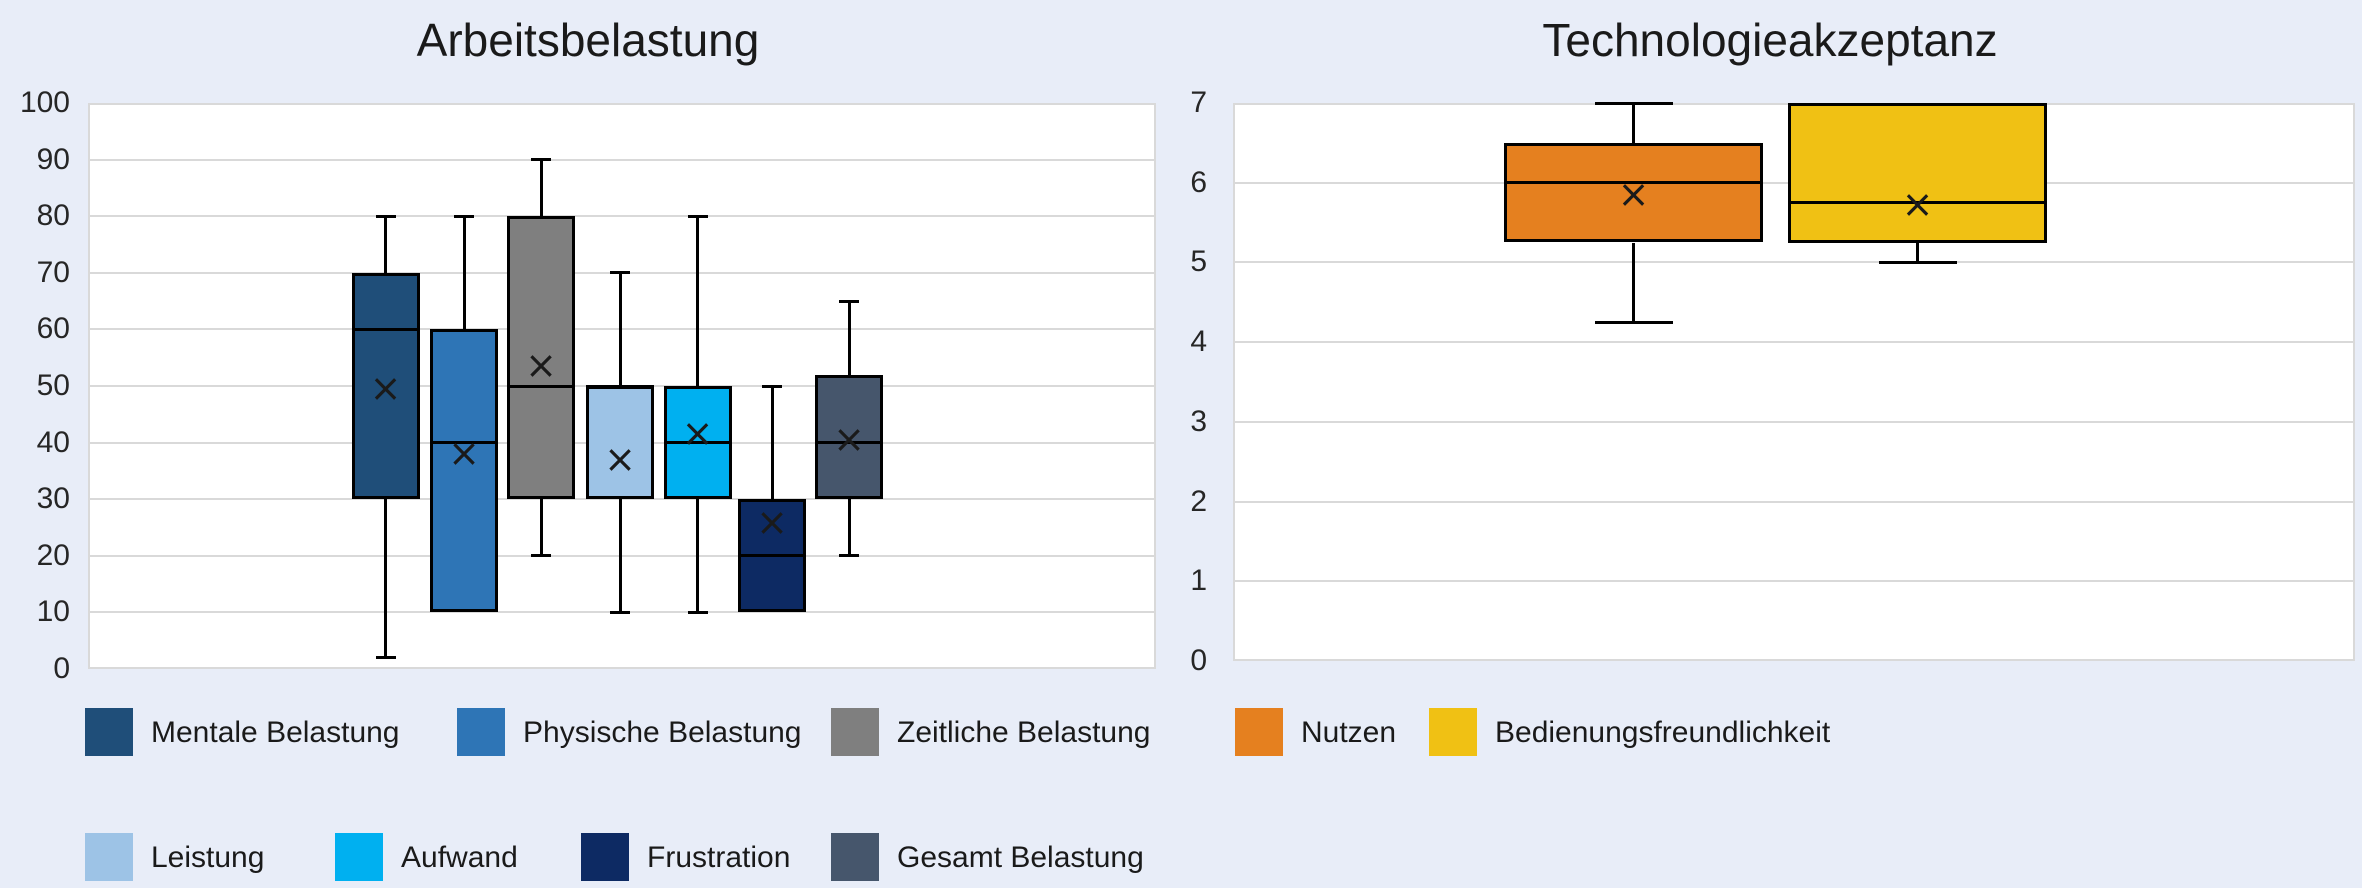 This screenshot has width=2362, height=888. Describe the element at coordinates (1633, 282) in the screenshot. I see `whisker-lower-nutzen` at that location.